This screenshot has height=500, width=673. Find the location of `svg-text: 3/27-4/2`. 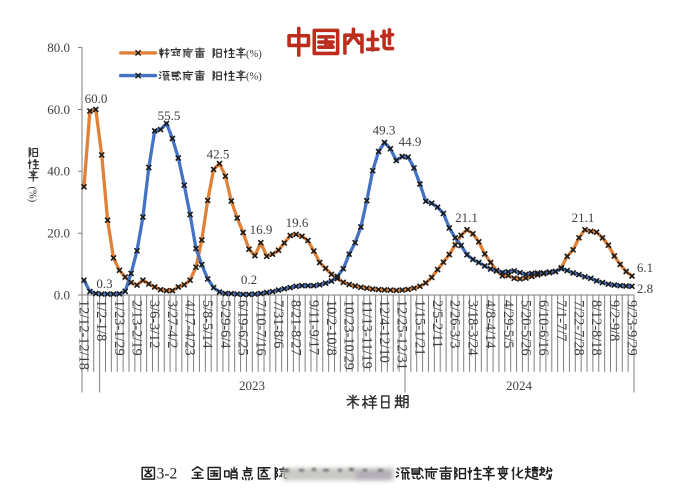

svg-text: 3/27-4/2 is located at coordinates (172, 324).